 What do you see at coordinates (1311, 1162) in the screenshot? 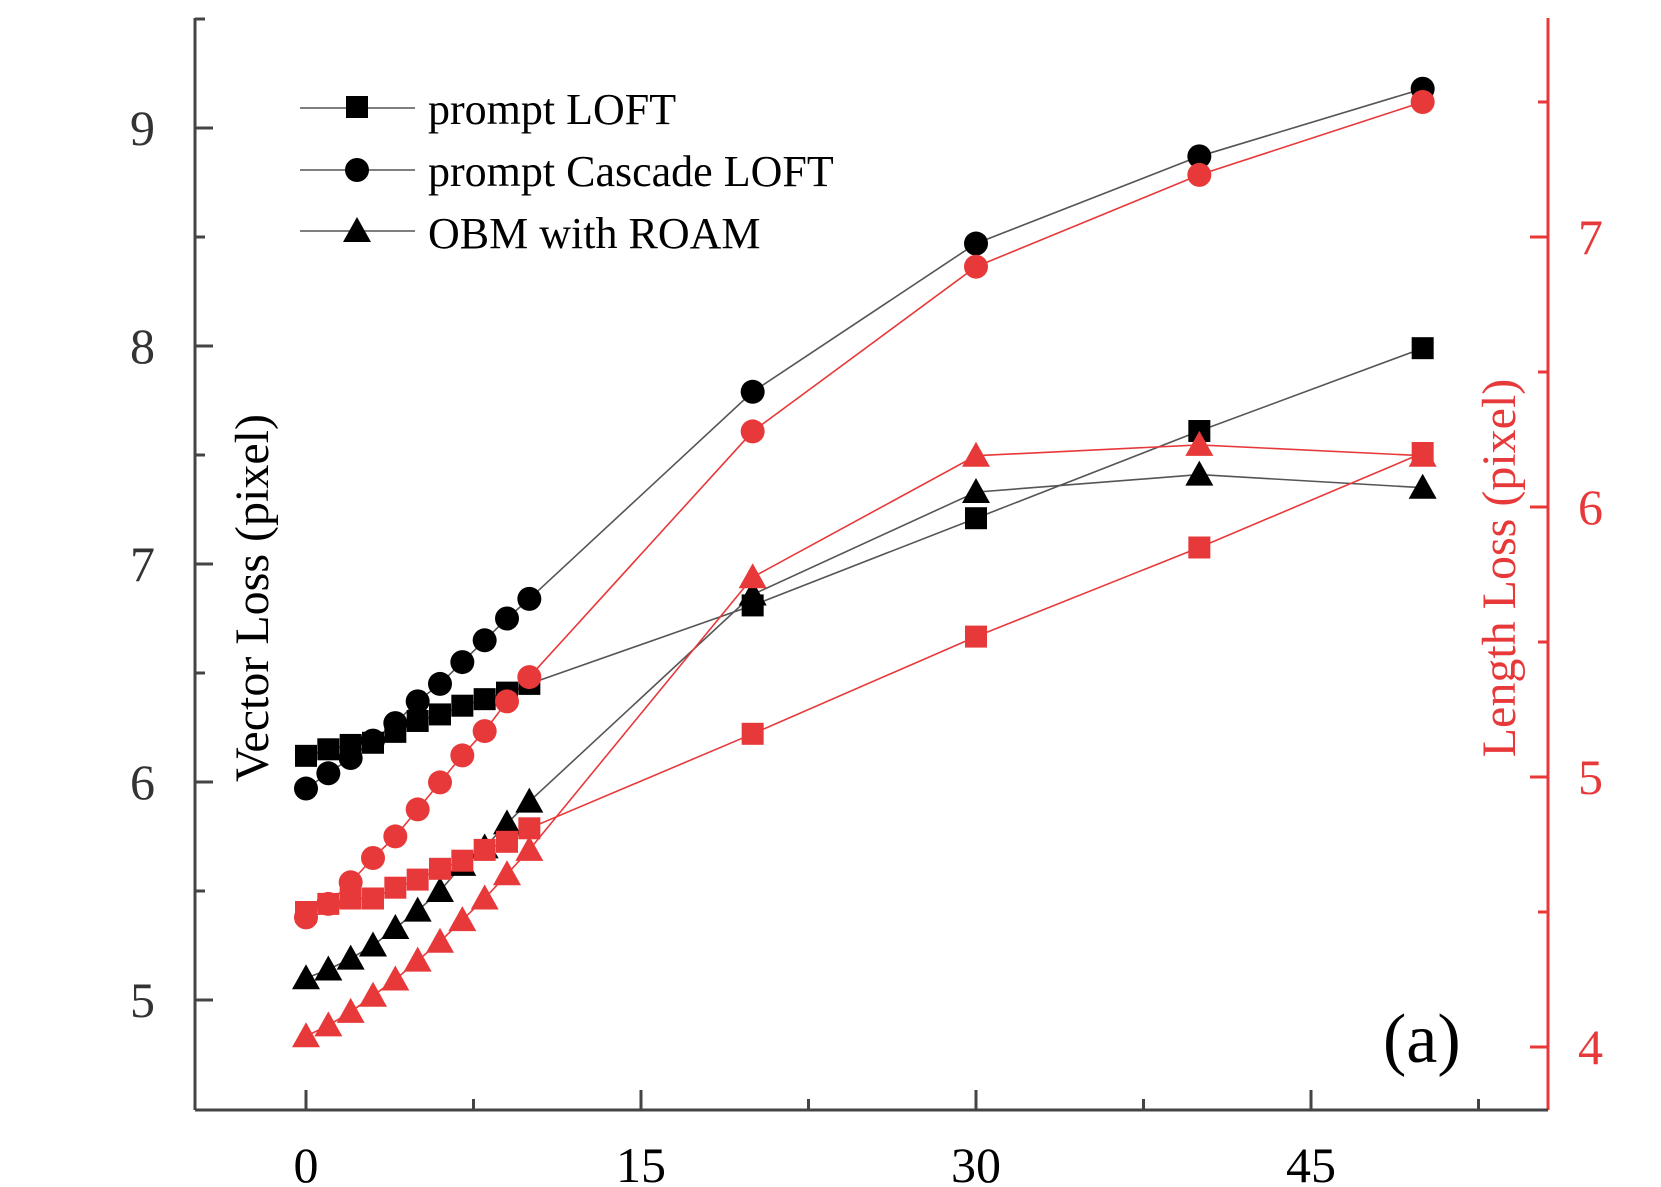
I see `x-tick-label: 45` at bounding box center [1311, 1162].